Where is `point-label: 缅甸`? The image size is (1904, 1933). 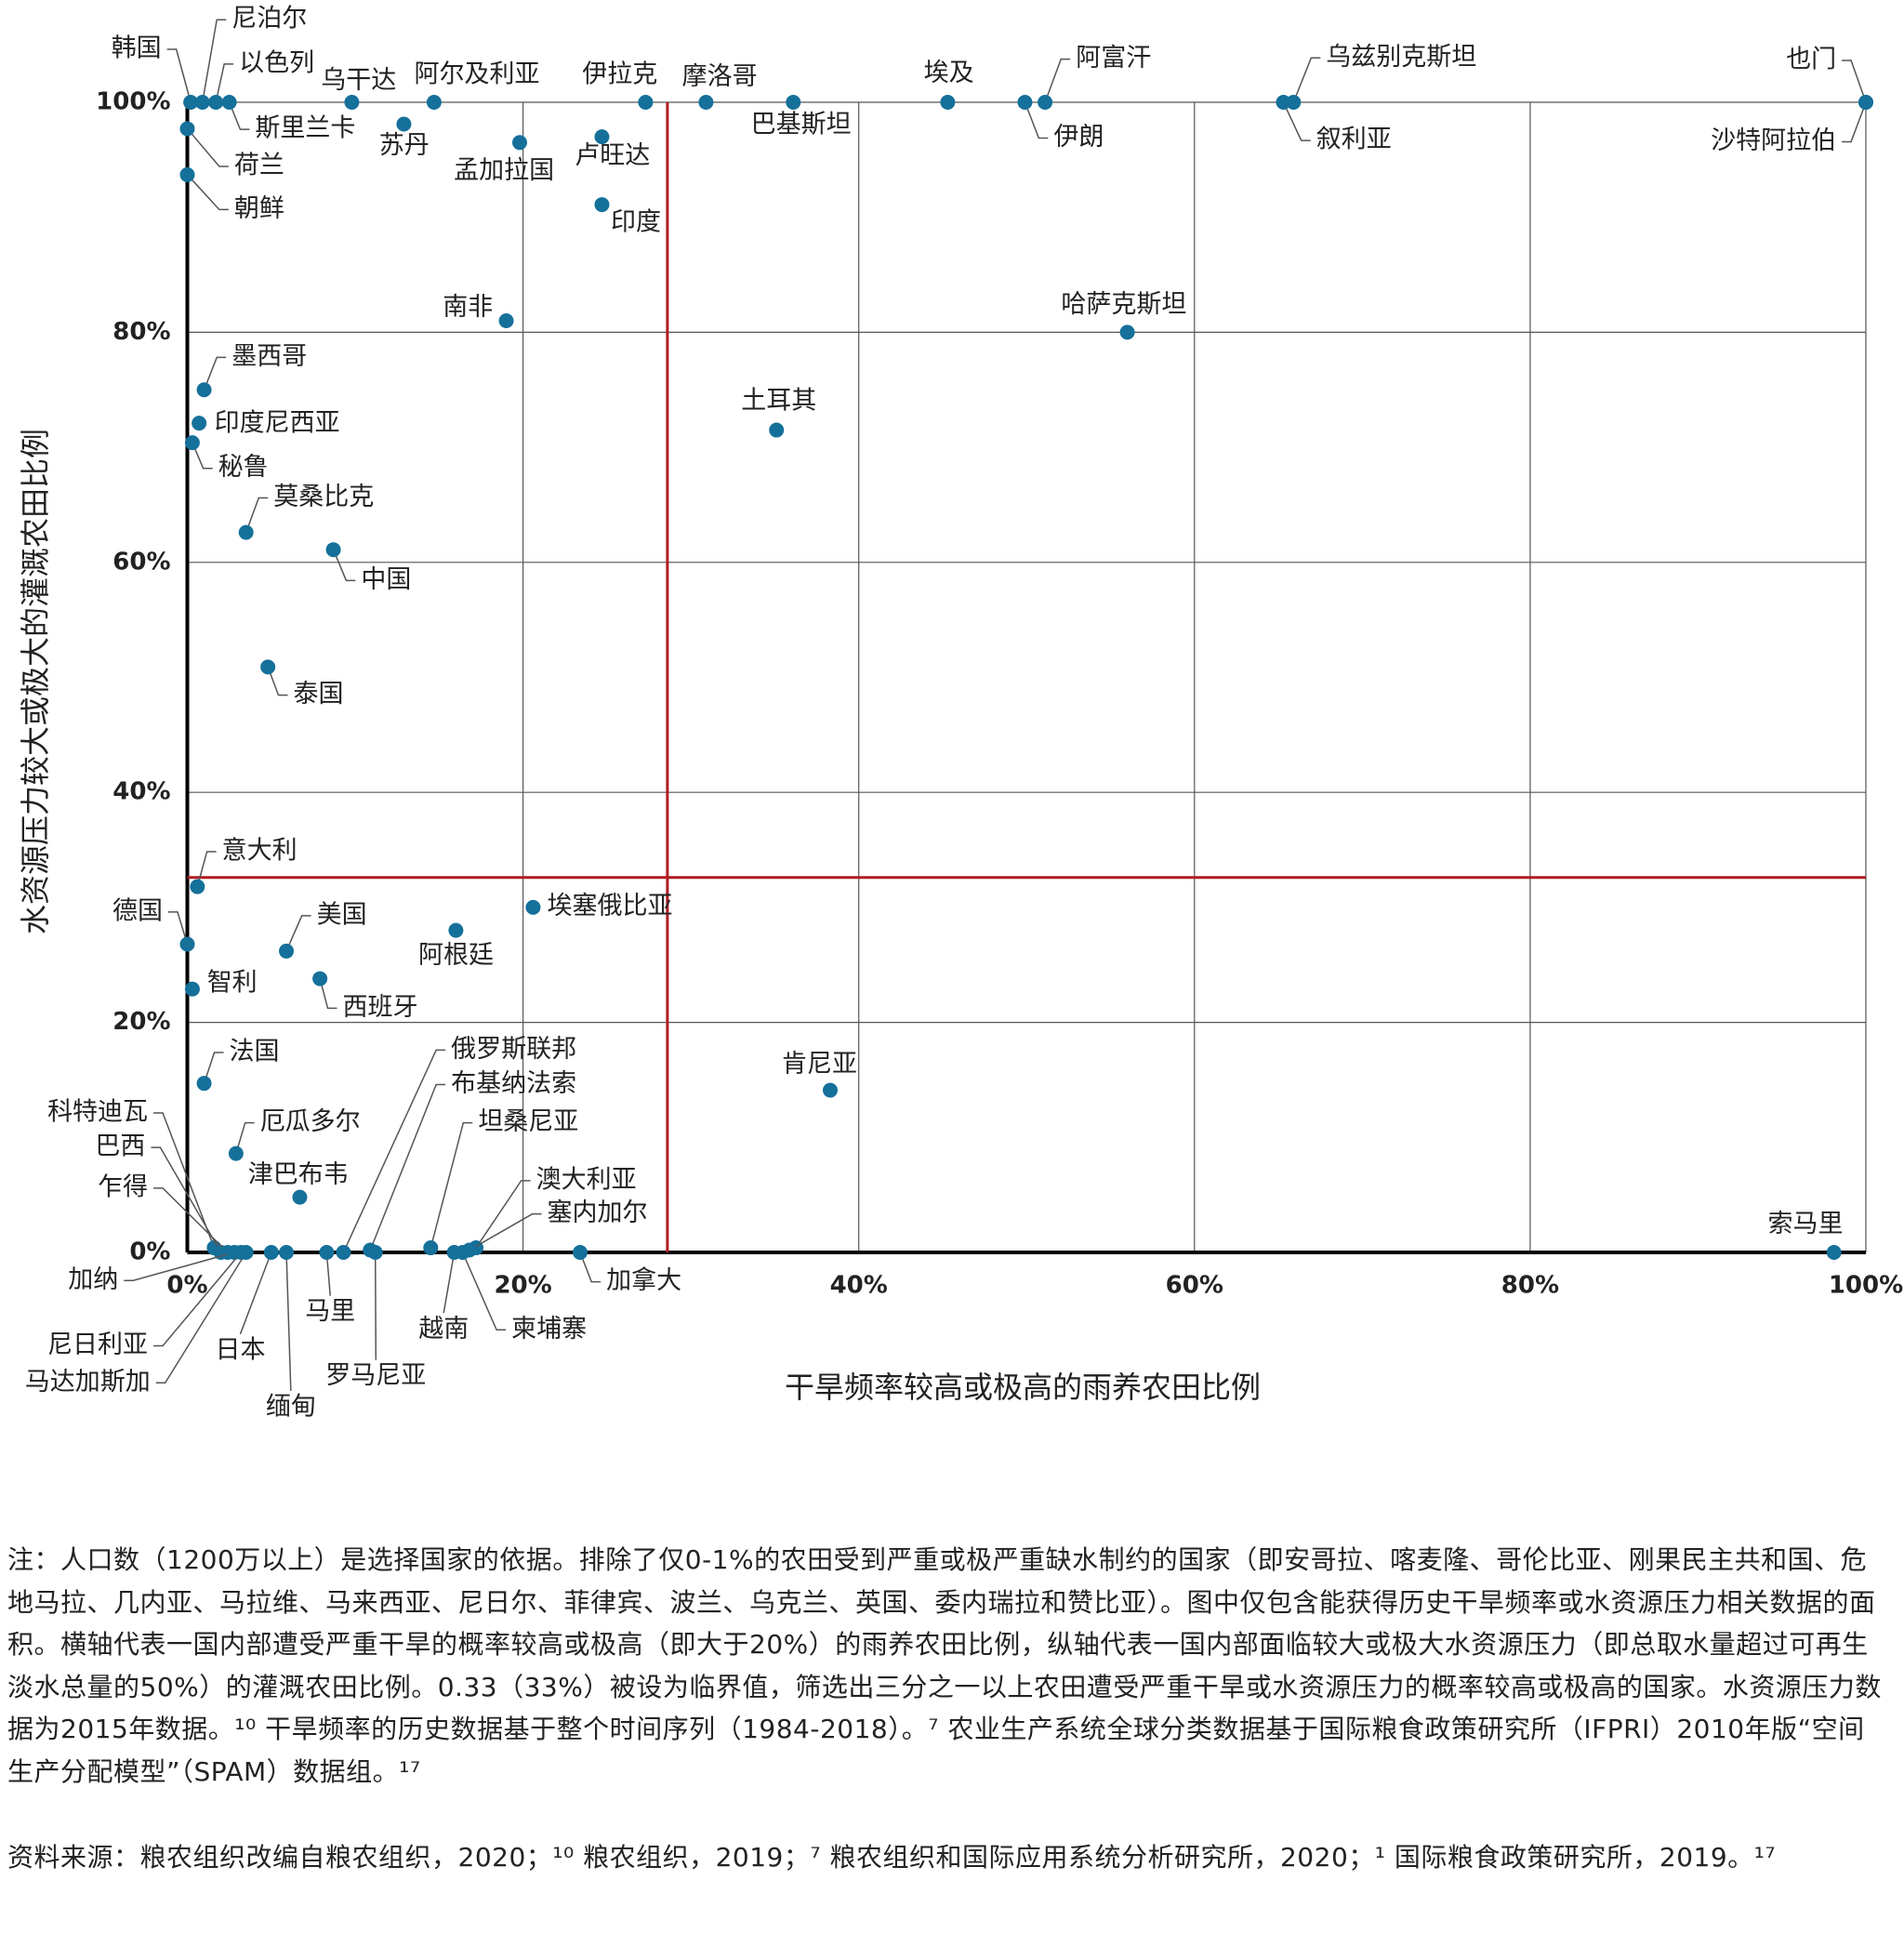
point-label: 缅甸 is located at coordinates (291, 1407).